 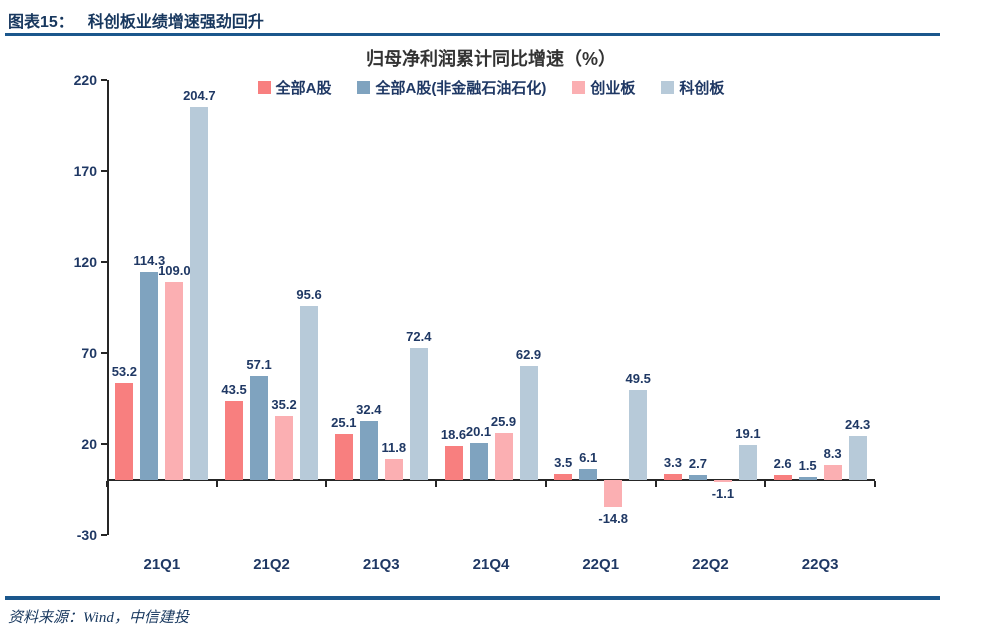 I want to click on bar-value-label: -1.1, so click(x=723, y=493).